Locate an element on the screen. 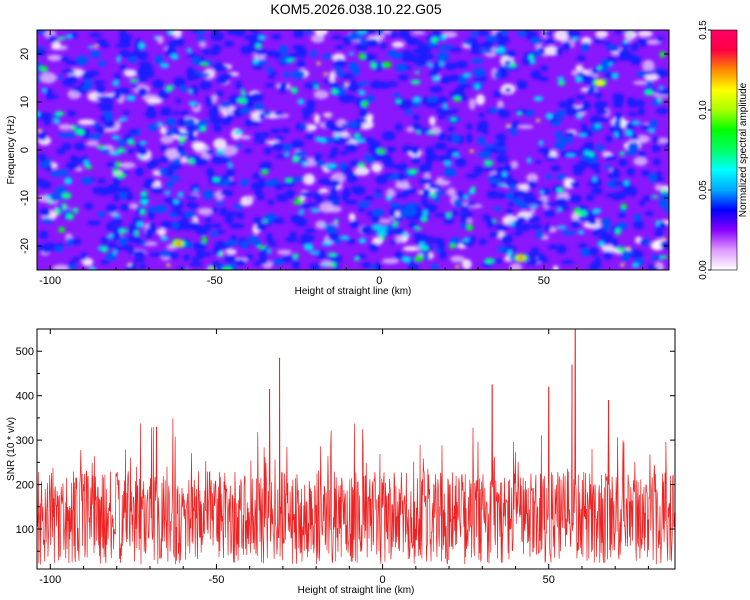  colorbar-tick-label: 0.00 is located at coordinates (703, 270).